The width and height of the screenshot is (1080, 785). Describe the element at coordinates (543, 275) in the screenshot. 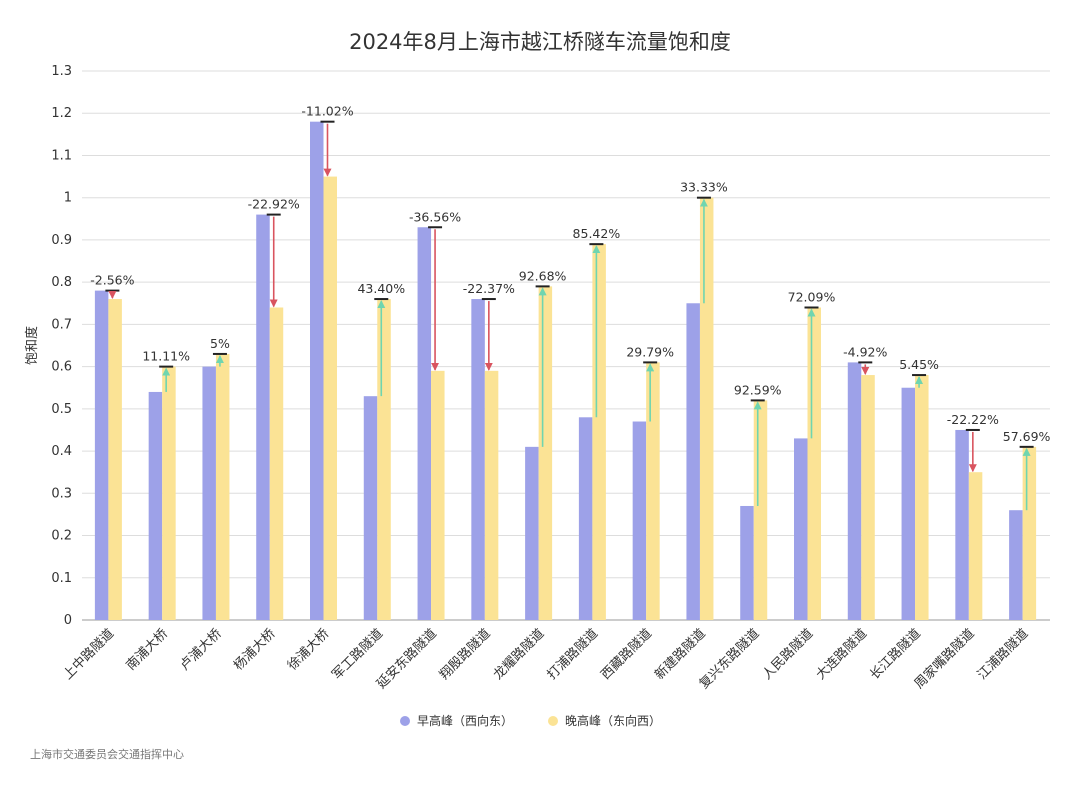

I see `change-label: 92.68%` at that location.